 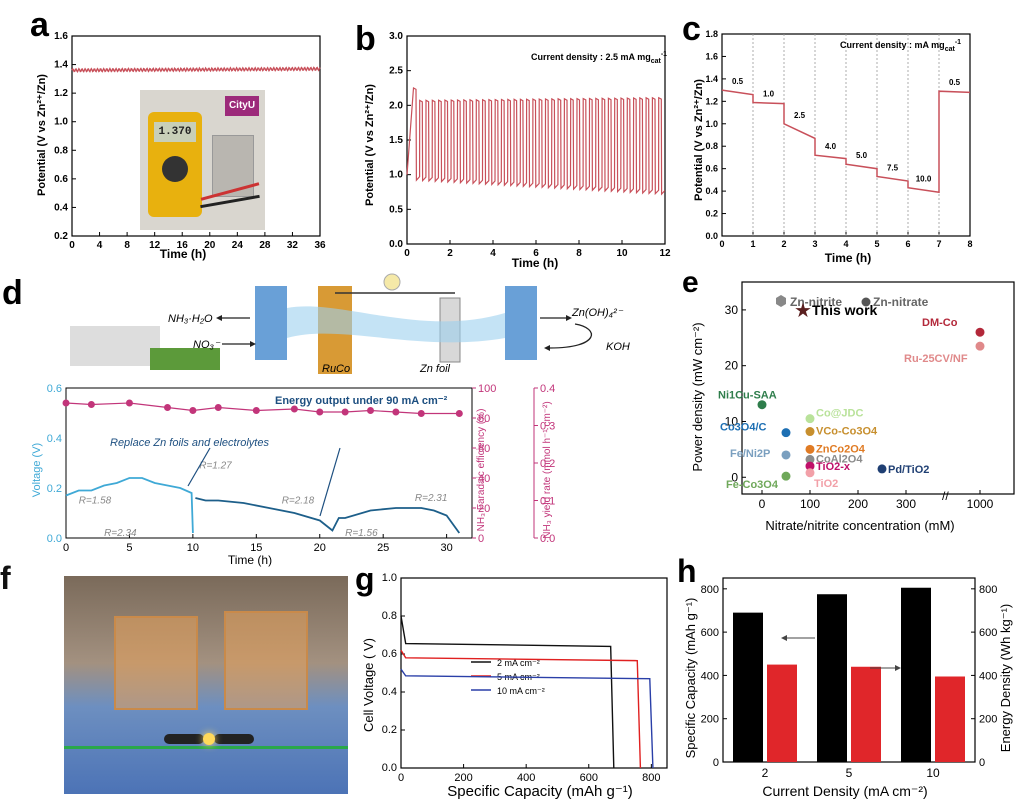 What do you see at coordinates (233, 166) in the screenshot?
I see `battery-cell` at bounding box center [233, 166].